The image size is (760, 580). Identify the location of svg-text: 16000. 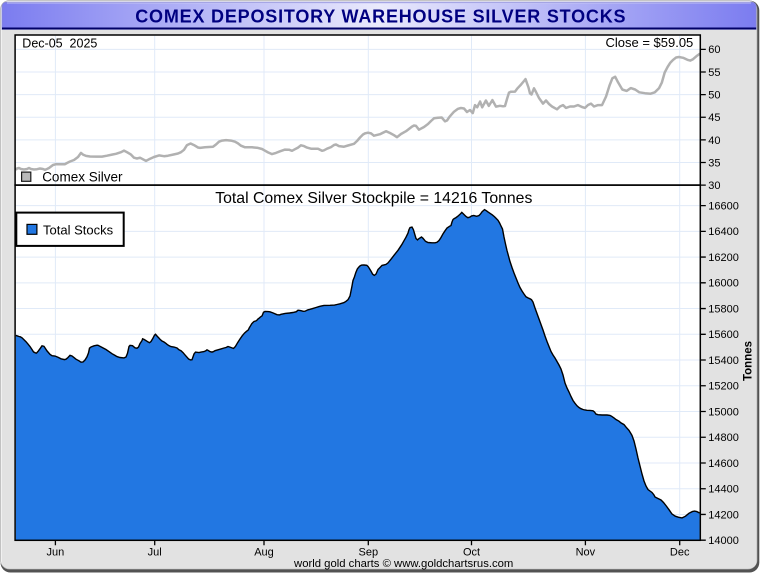
(723, 284).